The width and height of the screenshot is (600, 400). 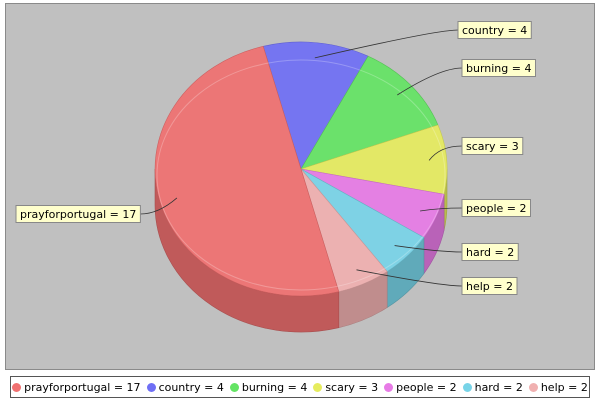 What do you see at coordinates (430, 81) in the screenshot?
I see `callout-line-burning` at bounding box center [430, 81].